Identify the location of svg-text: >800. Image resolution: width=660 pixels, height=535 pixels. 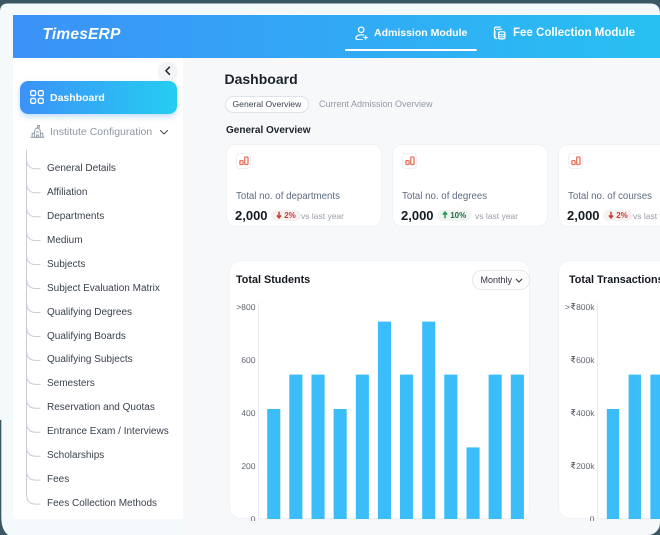
(245, 307).